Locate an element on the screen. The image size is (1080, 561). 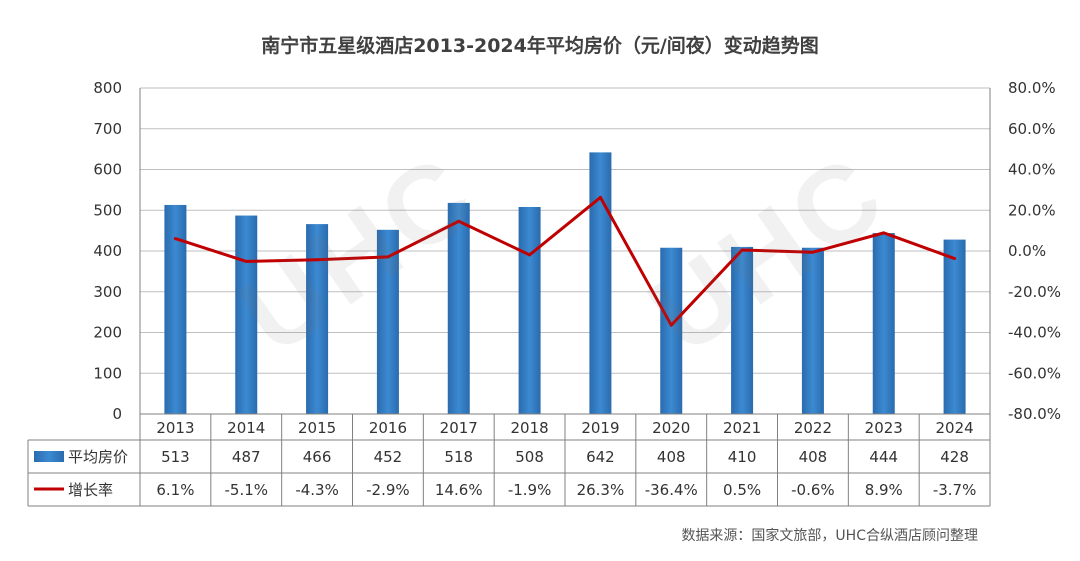
x-tick-label: 2021 is located at coordinates (742, 428).